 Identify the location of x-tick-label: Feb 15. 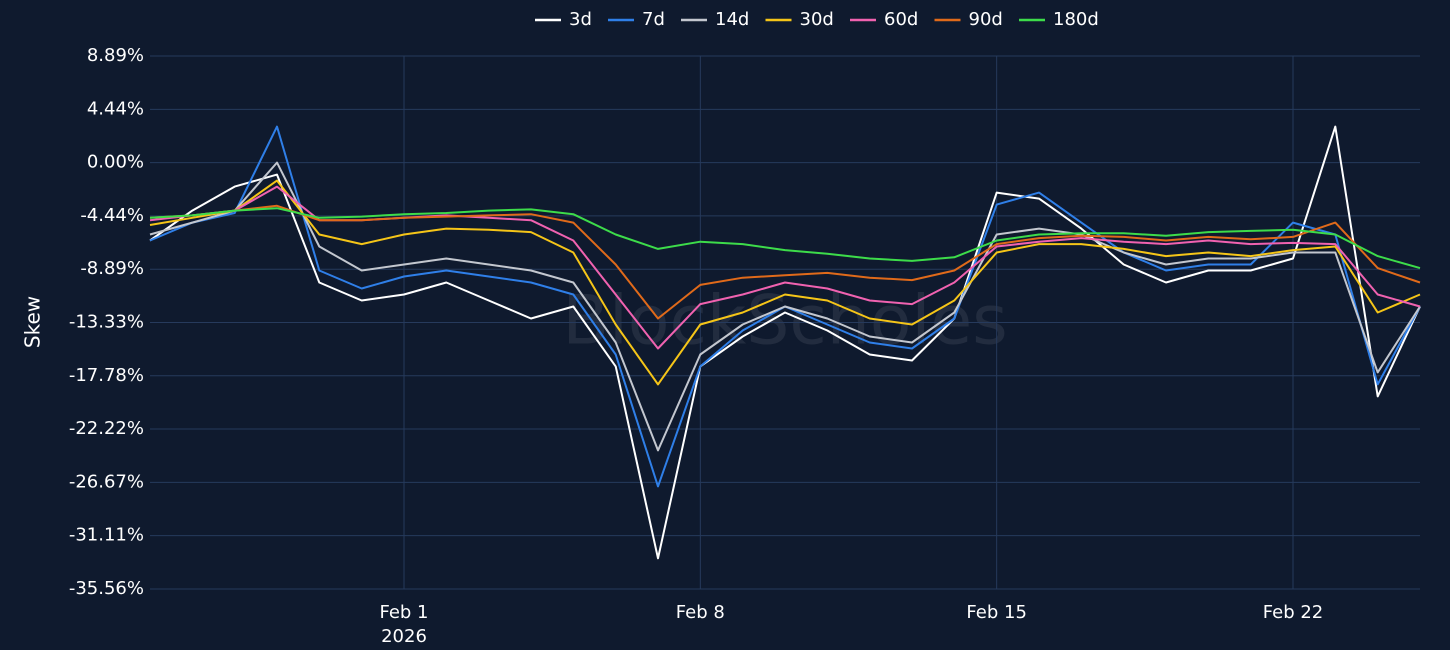
(996, 612).